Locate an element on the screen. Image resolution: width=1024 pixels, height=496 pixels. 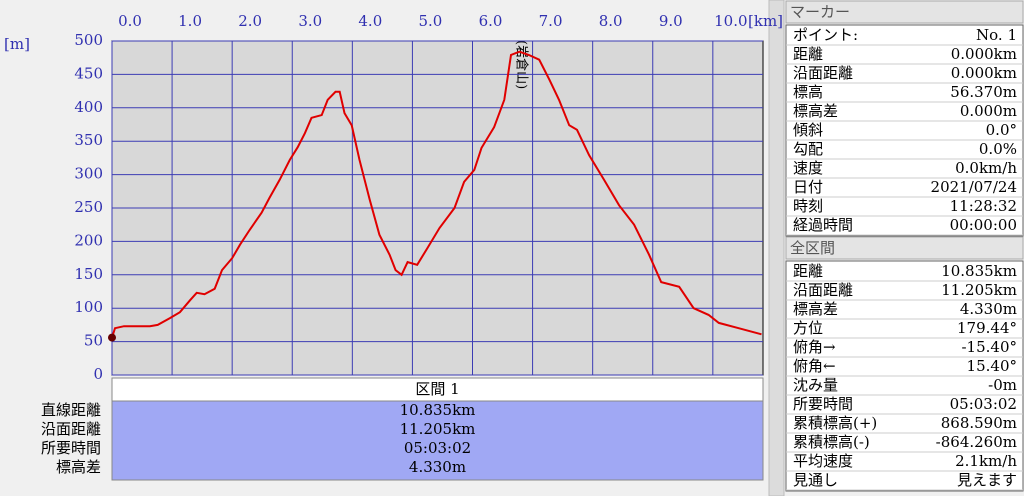
panel-value: 179.44° is located at coordinates (987, 328).